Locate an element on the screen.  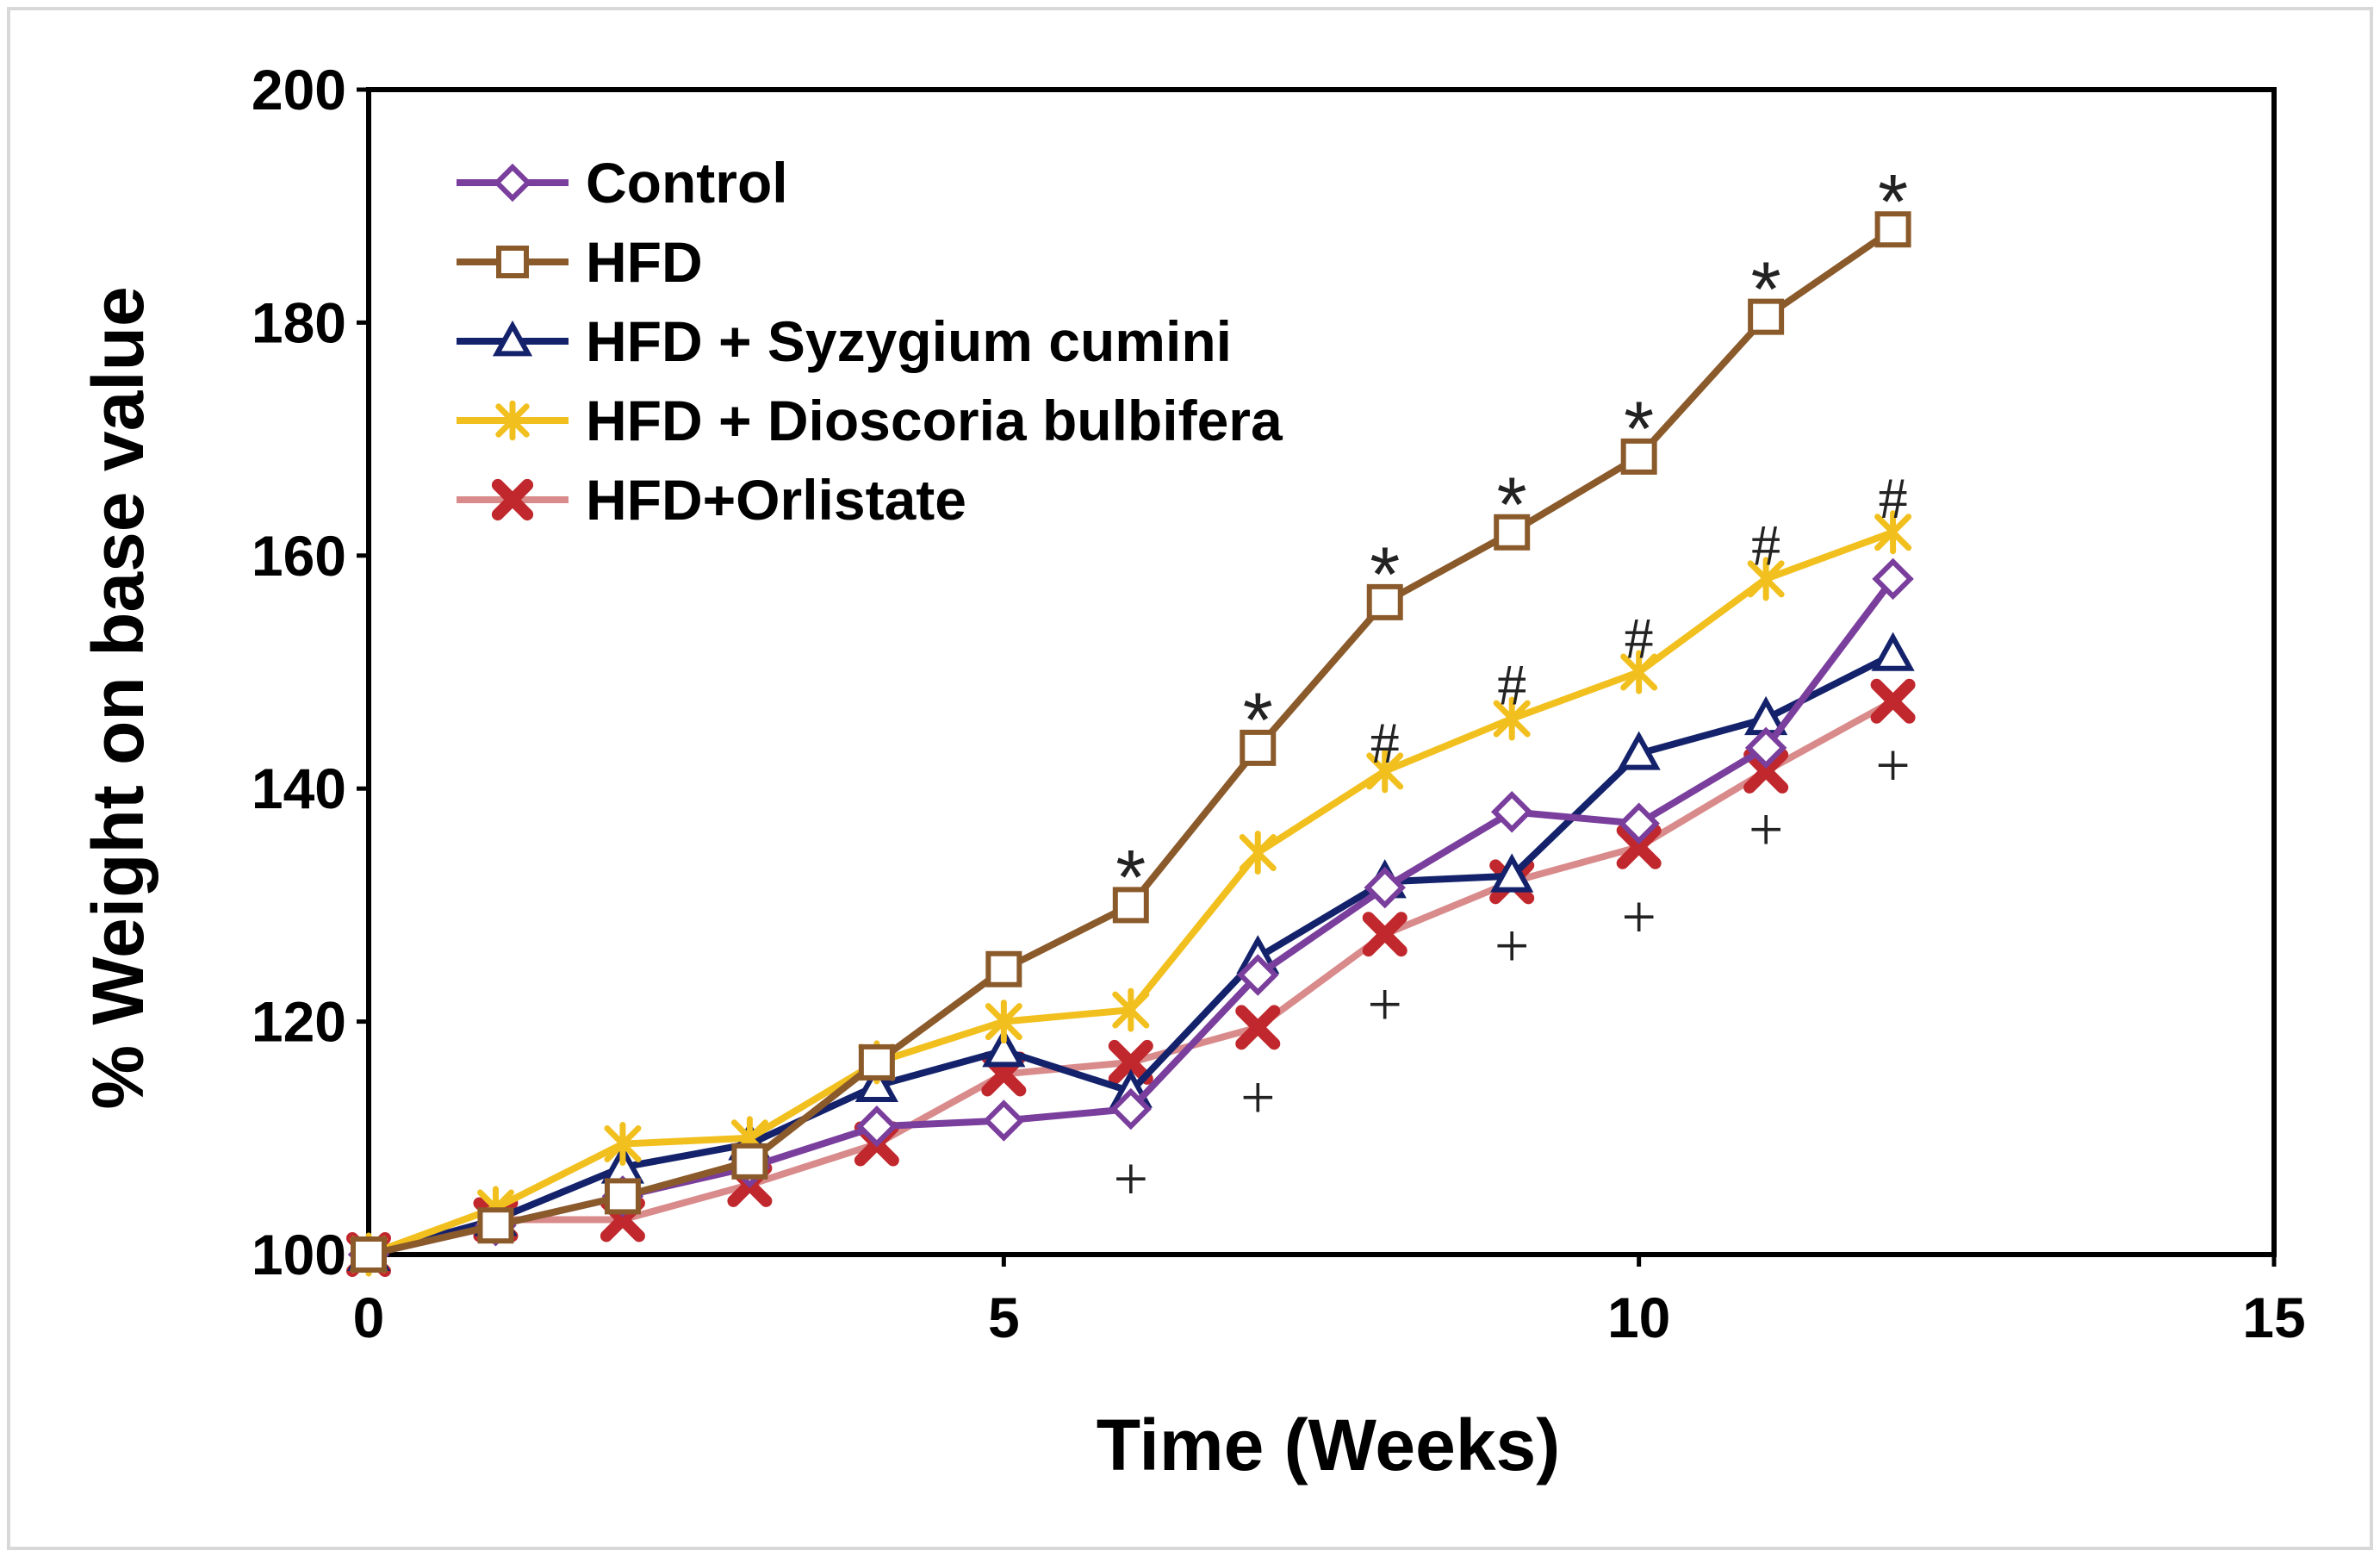
legend-item-control: Control is located at coordinates (623, 183).